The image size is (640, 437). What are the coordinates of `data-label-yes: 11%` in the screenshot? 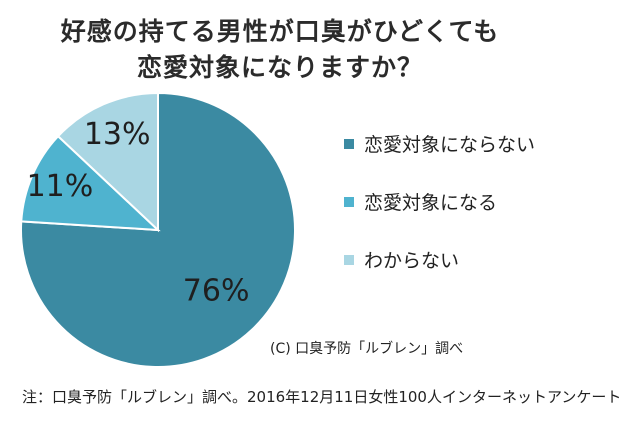 It's located at (60, 186).